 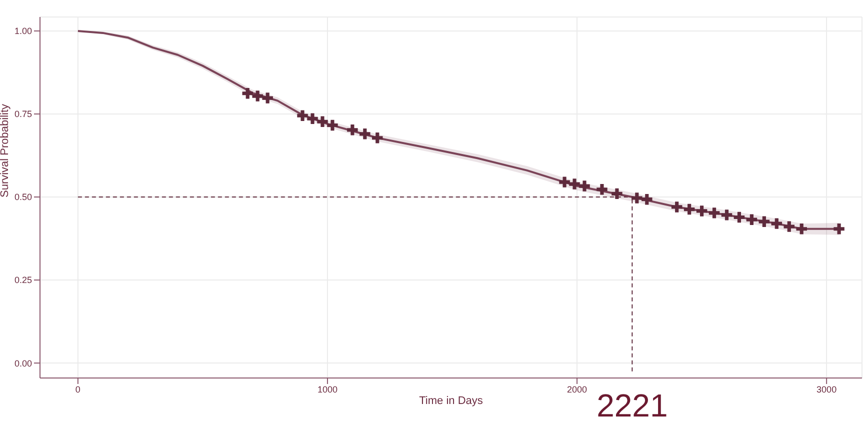 What do you see at coordinates (23, 114) in the screenshot?
I see `y-tick-label: 0.75` at bounding box center [23, 114].